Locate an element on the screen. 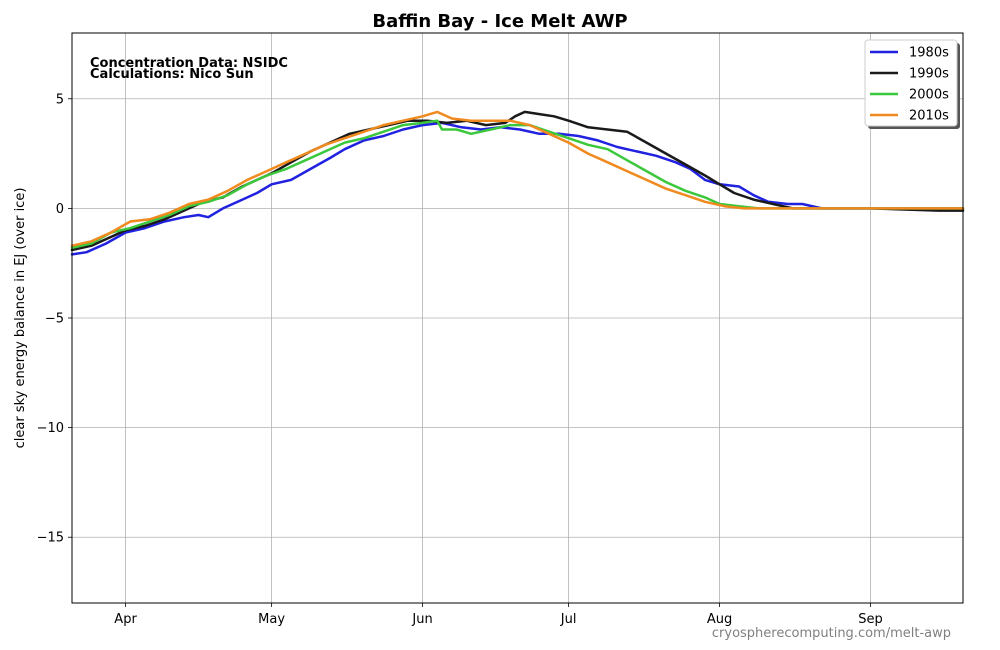  legend-box is located at coordinates (911, 83).